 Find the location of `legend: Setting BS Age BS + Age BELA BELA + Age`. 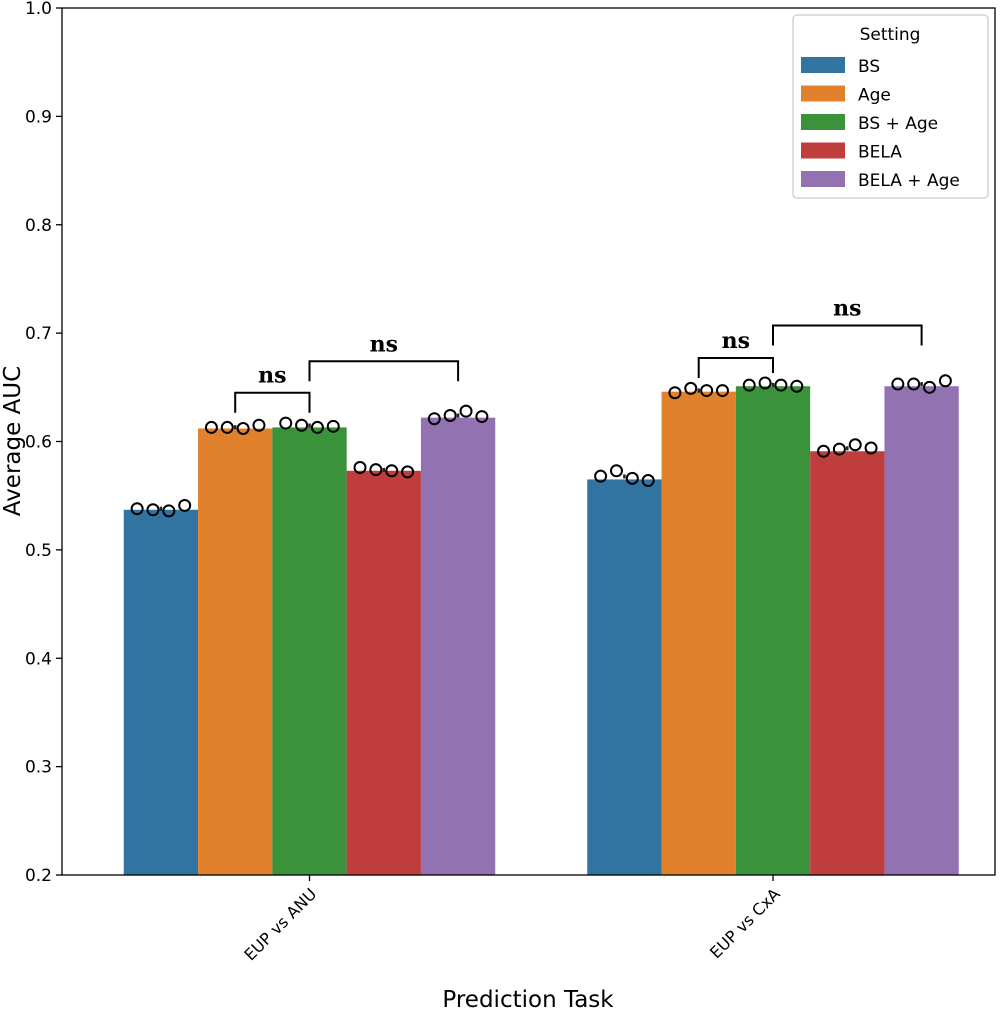

legend: Setting BS Age BS + Age BELA BELA + Age is located at coordinates (890, 106).